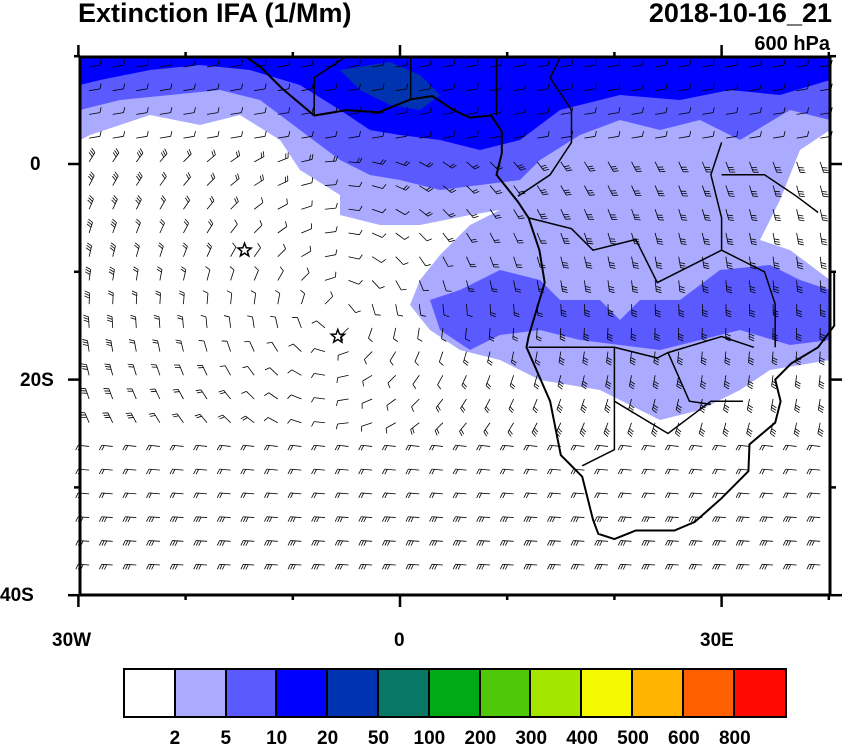 This screenshot has width=850, height=750. I want to click on lon-label-30w: 30W, so click(72, 640).